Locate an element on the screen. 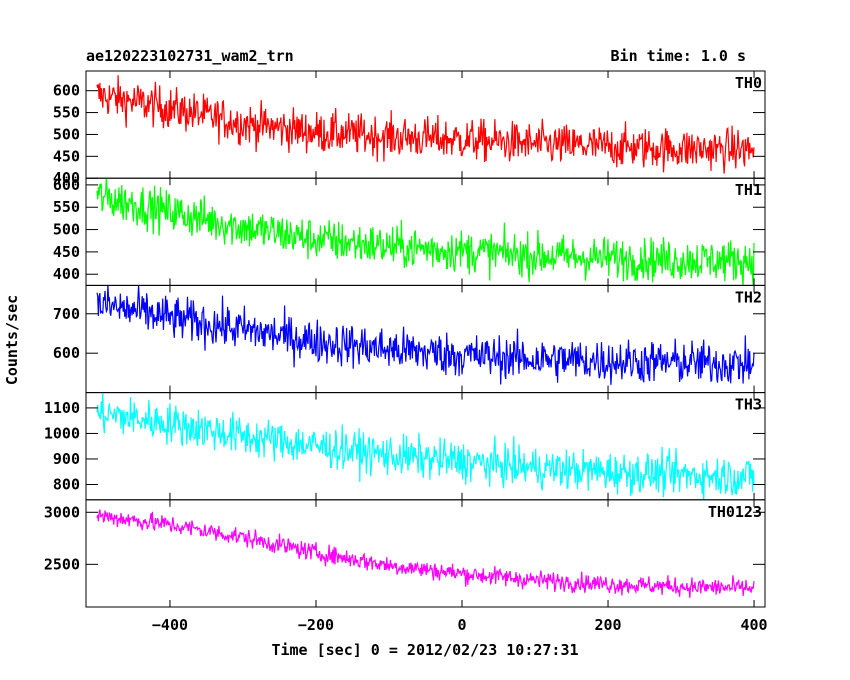 The width and height of the screenshot is (850, 680). panel-label-th1: TH1 is located at coordinates (748, 190).